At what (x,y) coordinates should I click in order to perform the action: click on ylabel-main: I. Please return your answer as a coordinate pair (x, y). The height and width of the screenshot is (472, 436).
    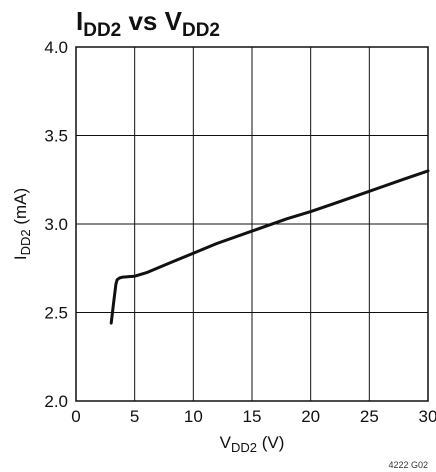
    Looking at the image, I should click on (20, 257).